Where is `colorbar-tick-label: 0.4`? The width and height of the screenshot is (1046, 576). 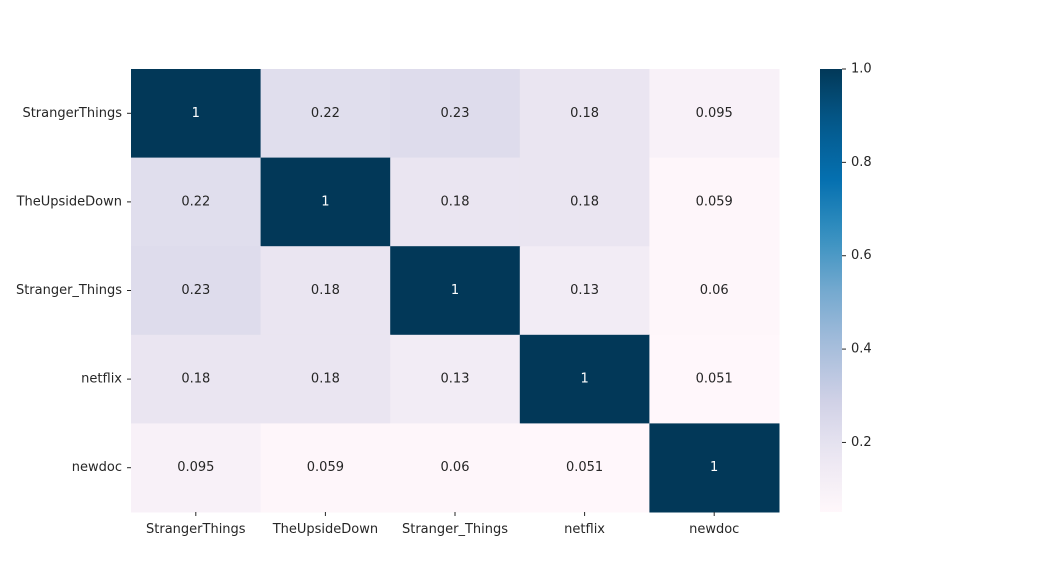 colorbar-tick-label: 0.4 is located at coordinates (861, 349).